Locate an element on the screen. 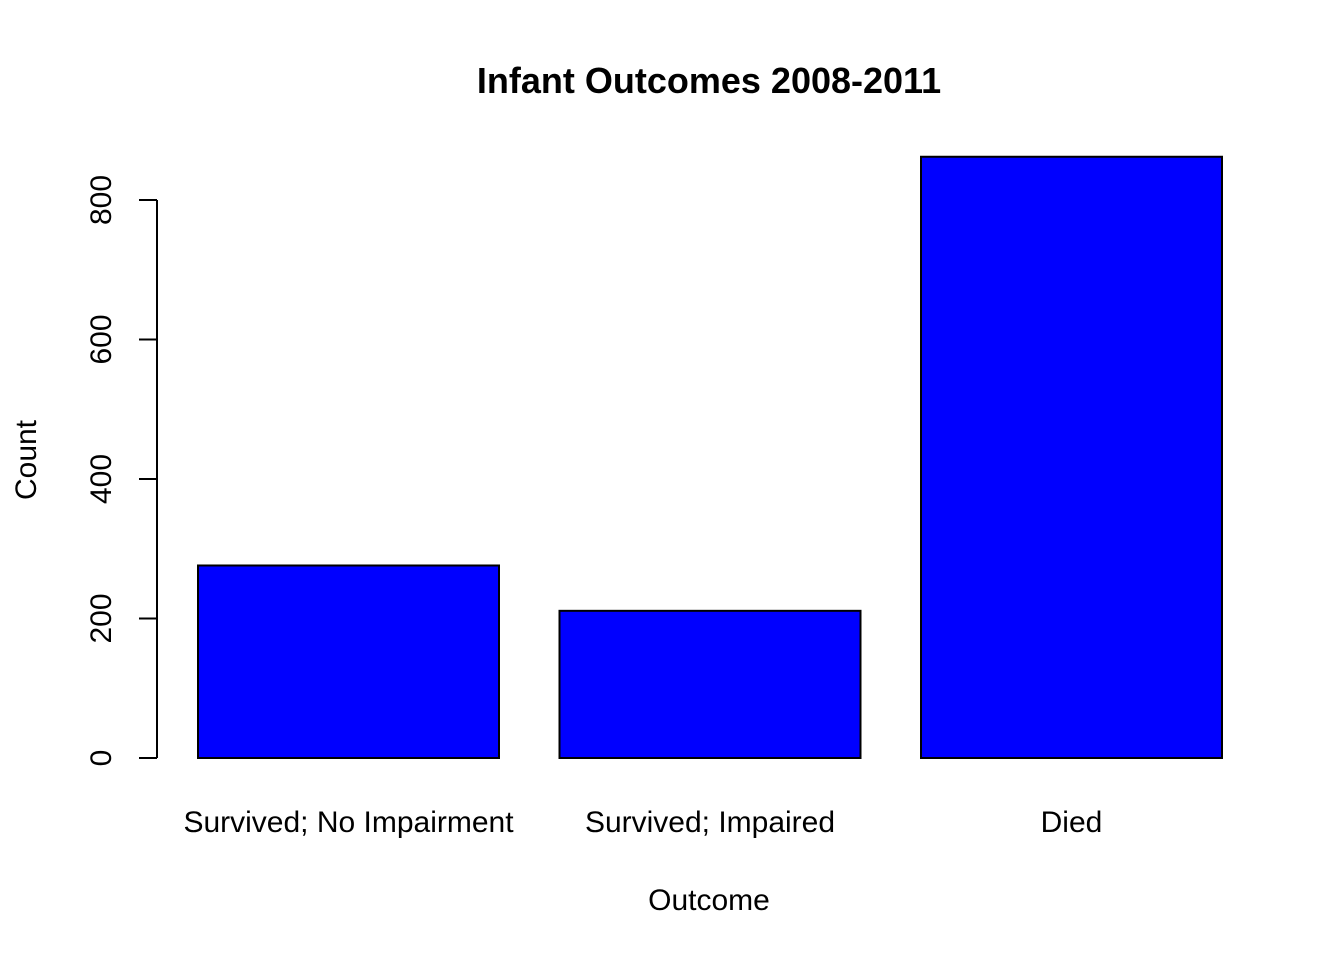  y-axis-label: Count is located at coordinates (26, 459).